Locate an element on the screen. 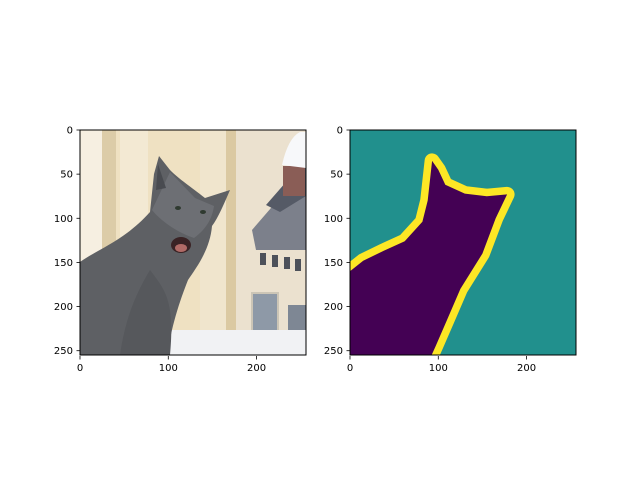  photo-y-tick-label: 100 is located at coordinates (63, 219).